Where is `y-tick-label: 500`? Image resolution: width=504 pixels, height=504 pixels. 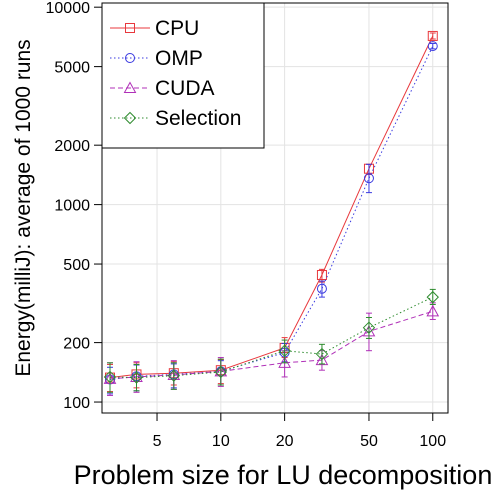 y-tick-label: 500 is located at coordinates (76, 265).